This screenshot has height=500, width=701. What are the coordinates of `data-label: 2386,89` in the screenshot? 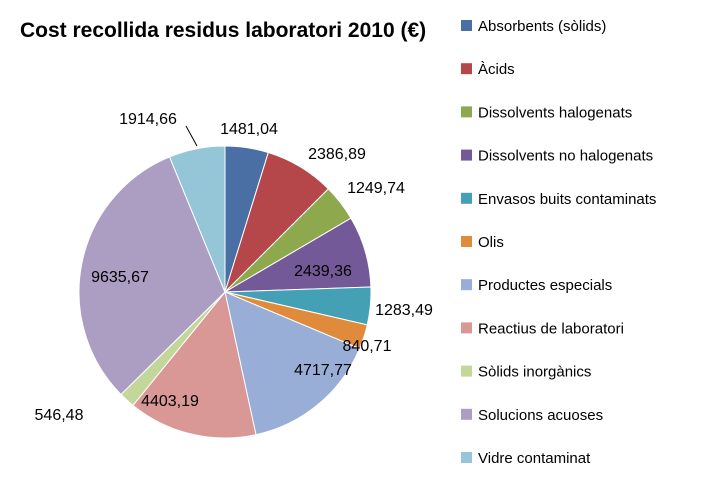 It's located at (337, 154).